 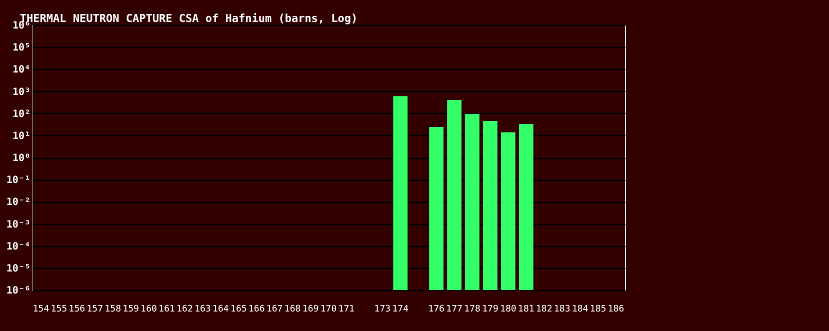 I want to click on x-tick-label: 184, so click(x=580, y=309).